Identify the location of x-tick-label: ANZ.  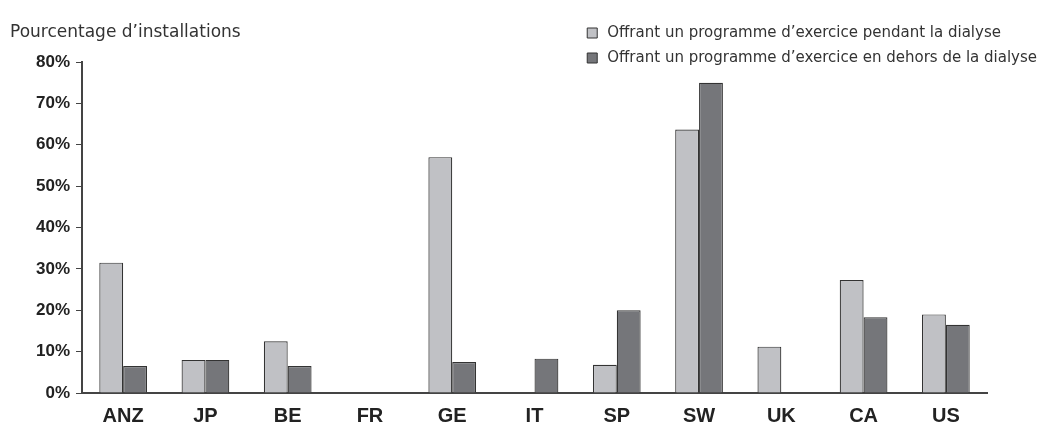
(123, 414).